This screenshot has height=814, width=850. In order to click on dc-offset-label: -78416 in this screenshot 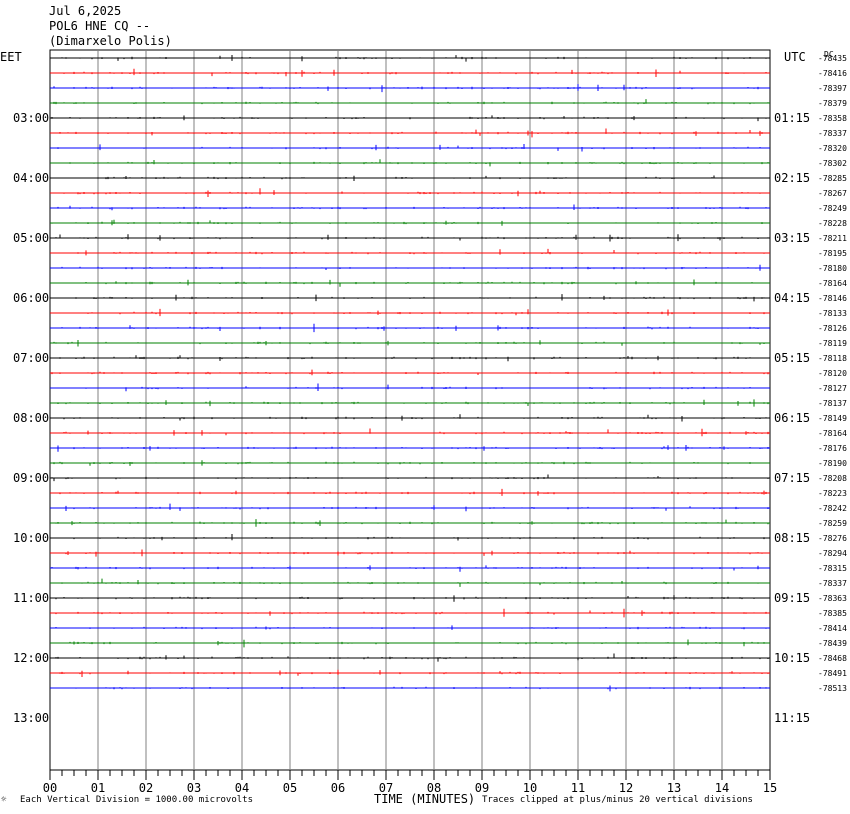, I will do `click(832, 73)`.